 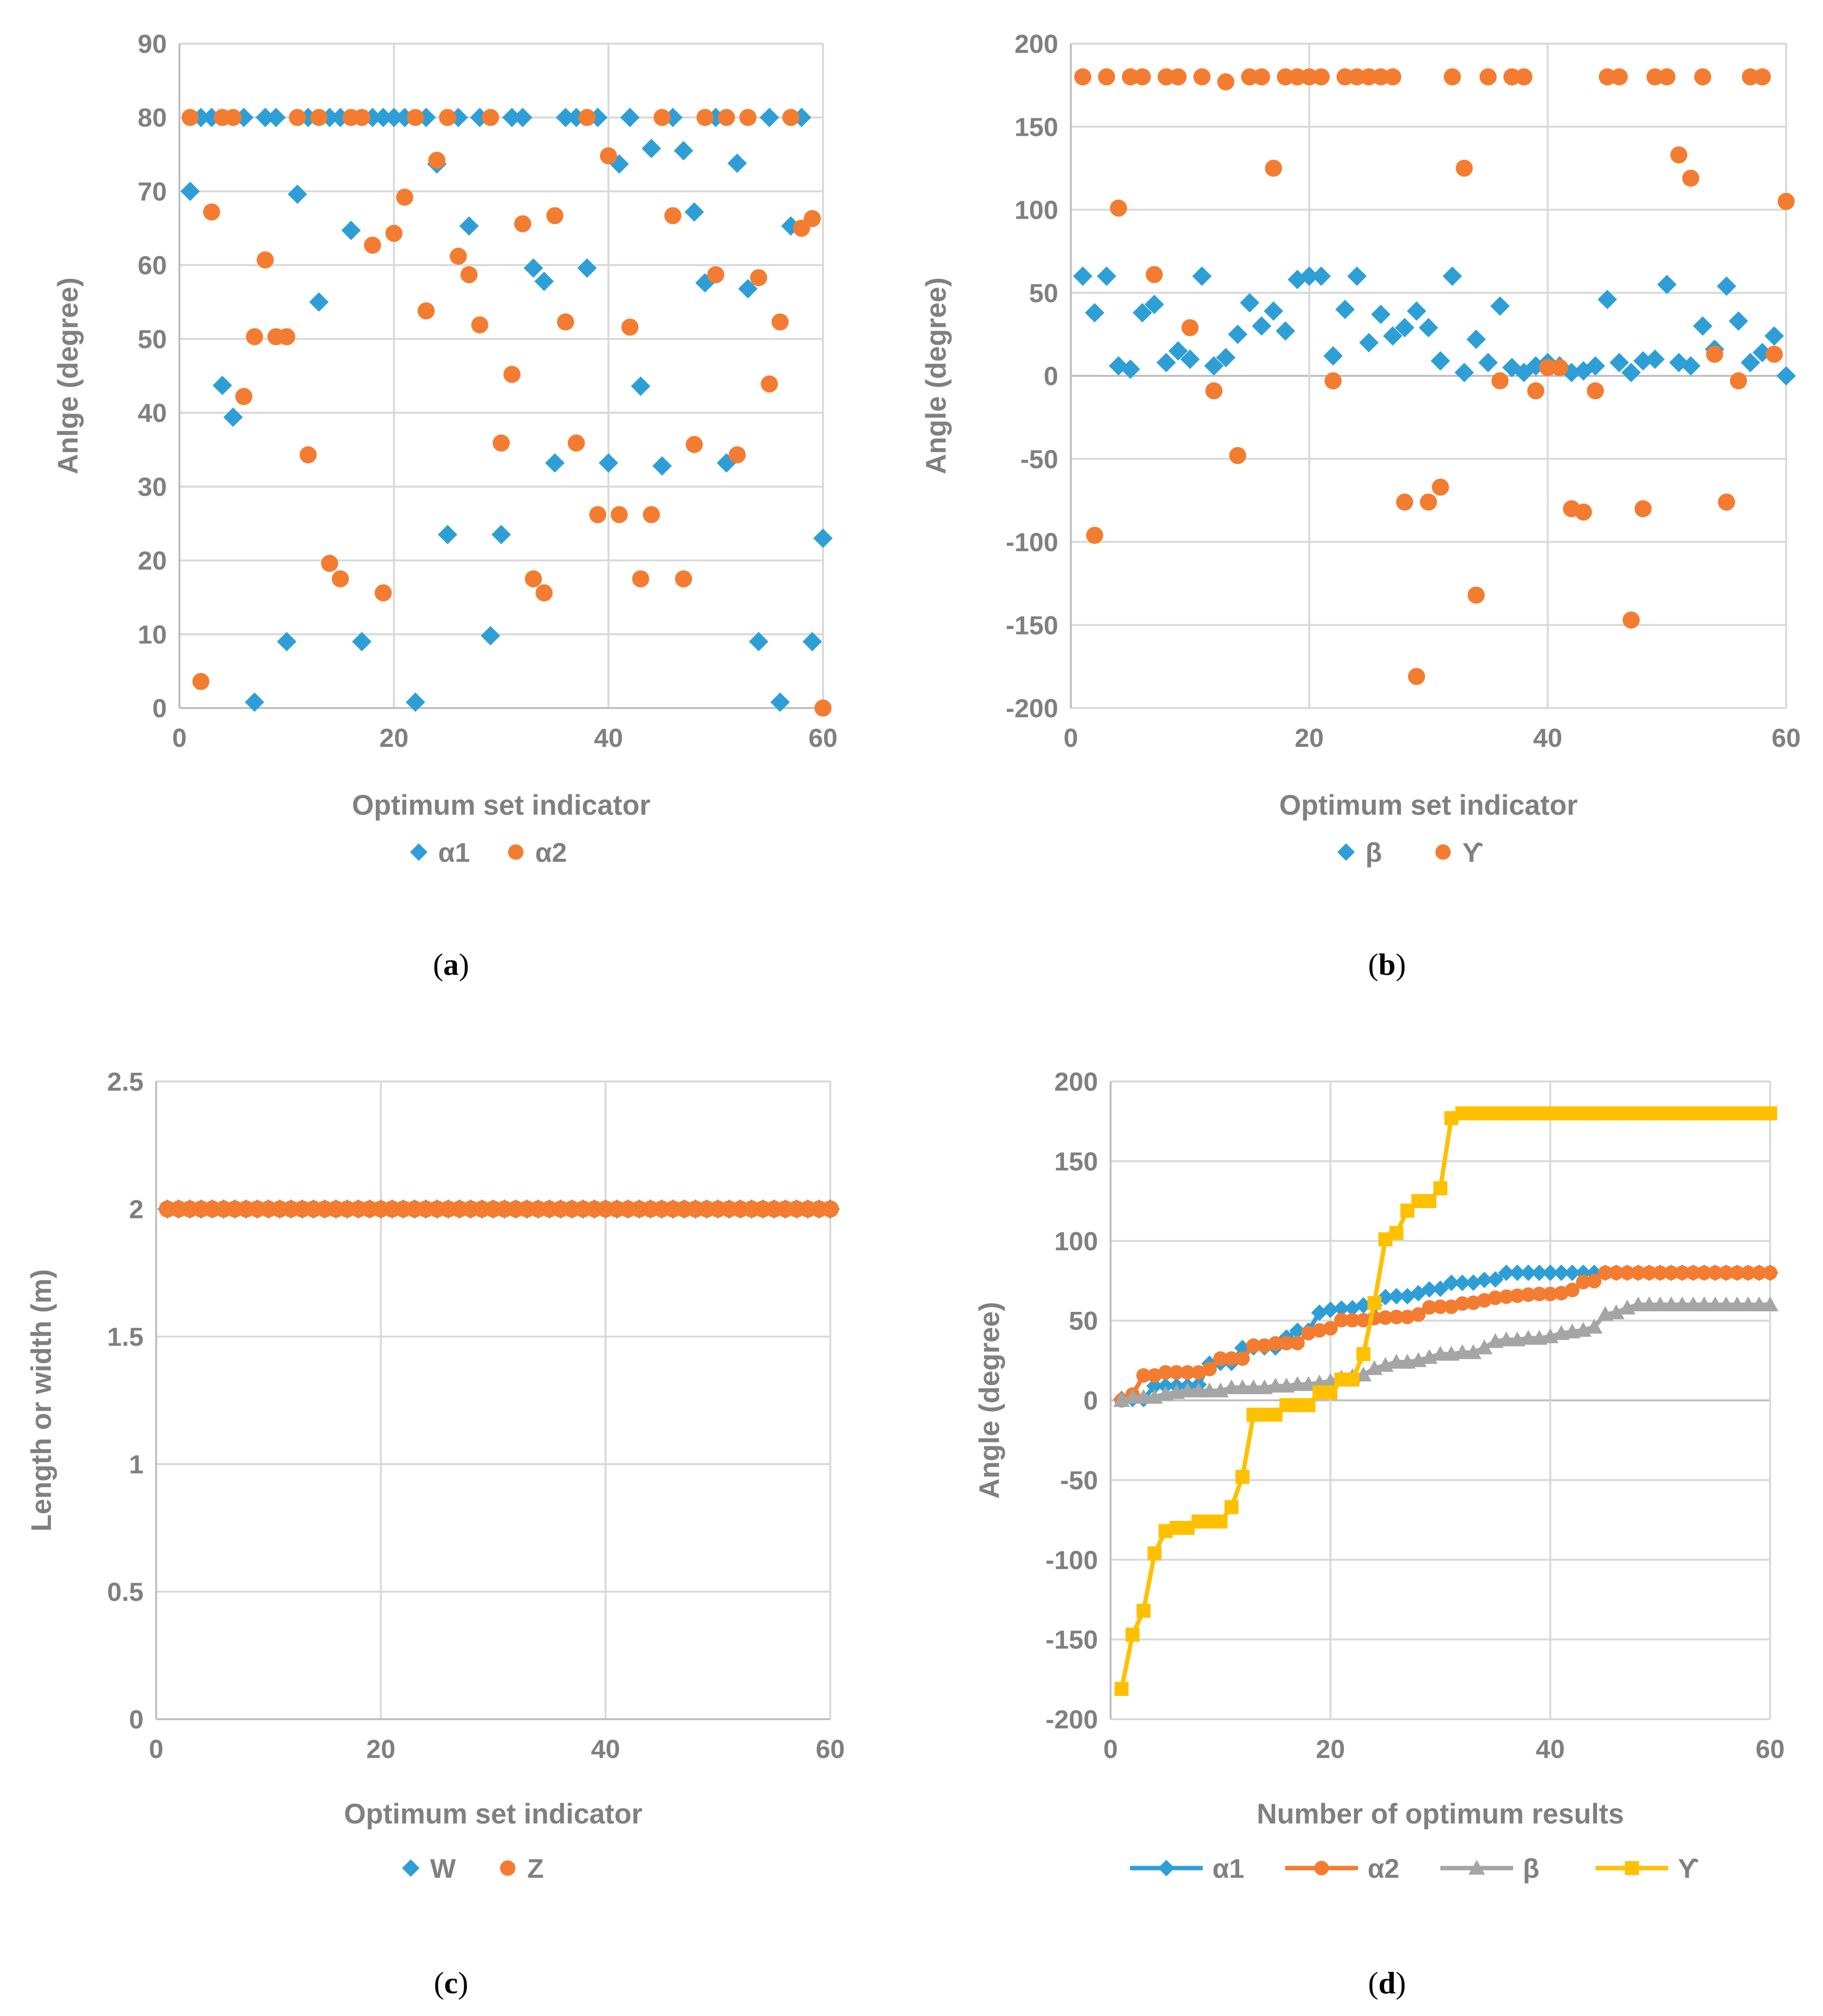 I want to click on x-tick-label: 20, so click(x=380, y=1749).